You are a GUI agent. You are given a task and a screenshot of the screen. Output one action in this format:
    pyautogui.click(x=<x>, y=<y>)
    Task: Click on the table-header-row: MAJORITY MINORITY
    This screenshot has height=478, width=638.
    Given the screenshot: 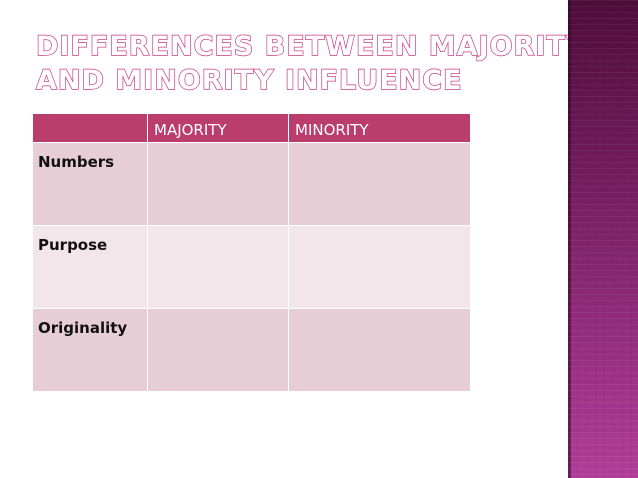 What is the action you would take?
    pyautogui.click(x=251, y=128)
    